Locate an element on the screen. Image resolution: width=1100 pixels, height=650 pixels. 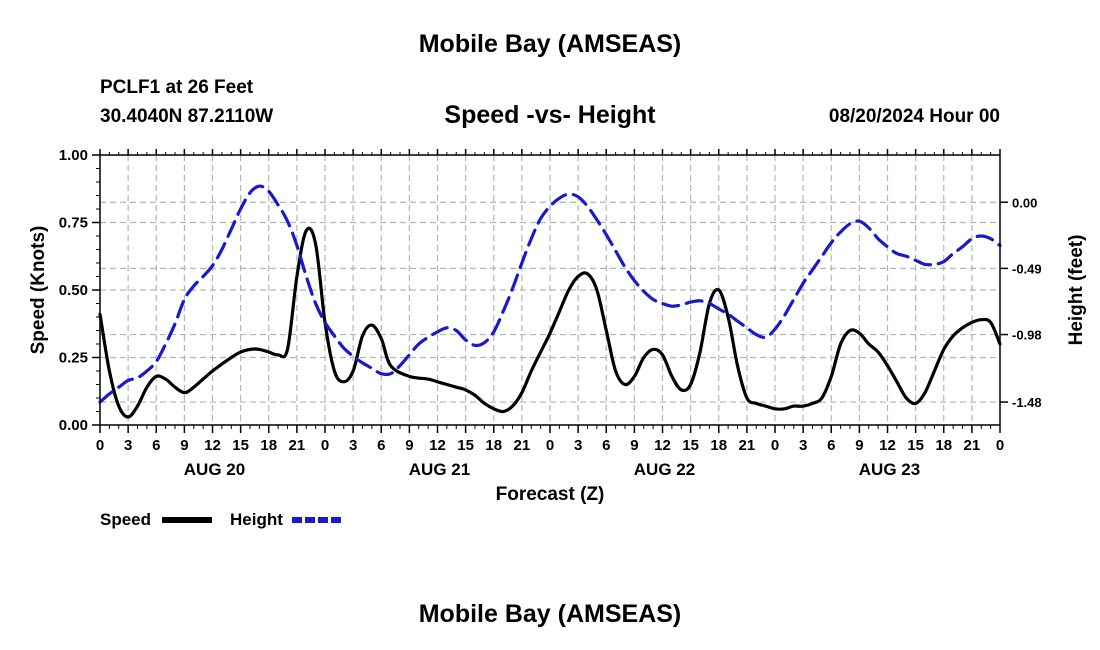
day-label: AUG 23 is located at coordinates (889, 469).